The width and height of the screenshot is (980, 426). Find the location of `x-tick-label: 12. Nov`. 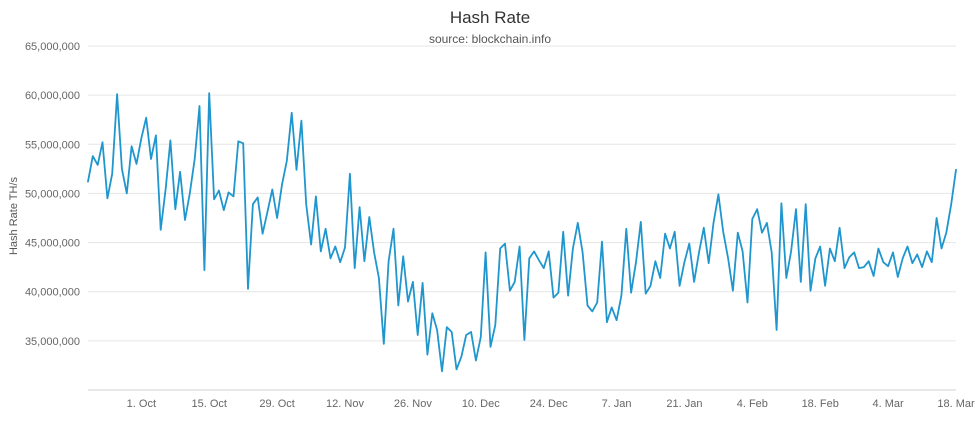

x-tick-label: 12. Nov is located at coordinates (345, 404).